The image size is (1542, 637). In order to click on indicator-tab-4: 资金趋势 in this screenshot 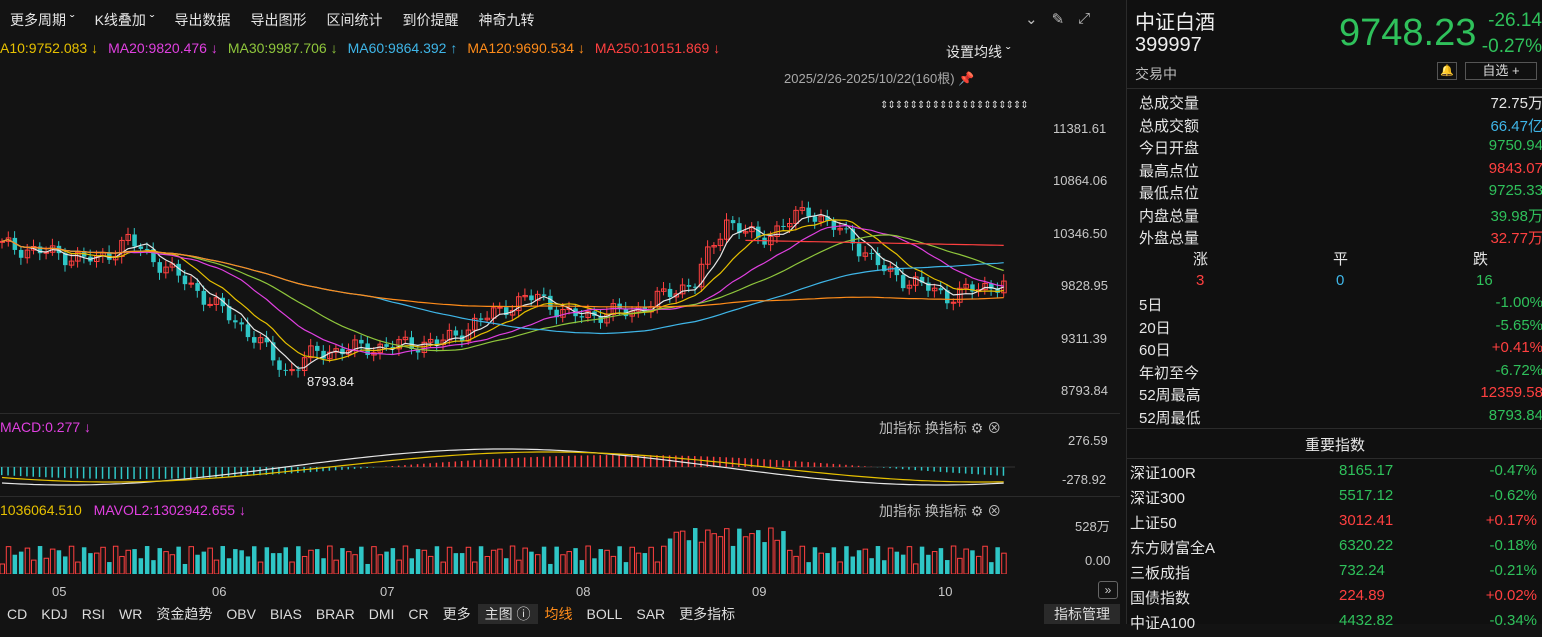, I will do `click(184, 614)`.